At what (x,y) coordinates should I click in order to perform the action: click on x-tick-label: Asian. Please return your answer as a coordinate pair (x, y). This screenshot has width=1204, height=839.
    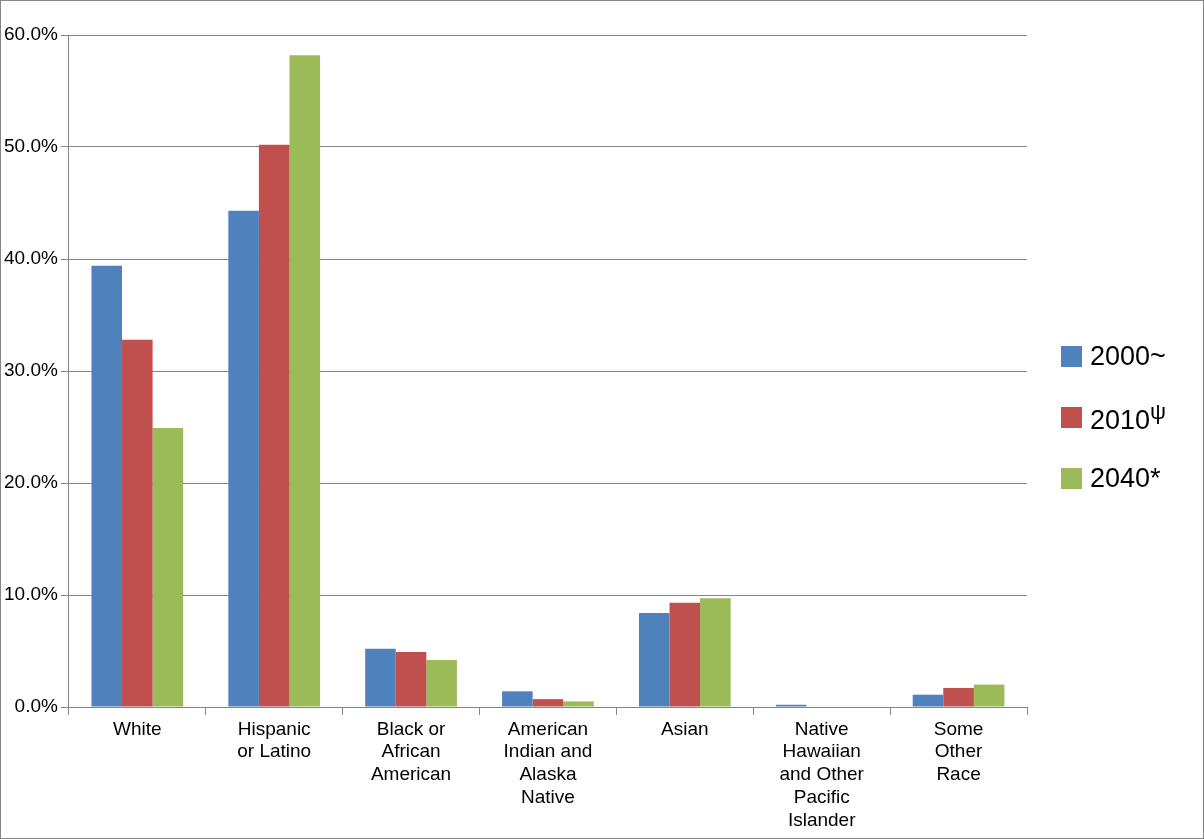
    Looking at the image, I should click on (685, 728).